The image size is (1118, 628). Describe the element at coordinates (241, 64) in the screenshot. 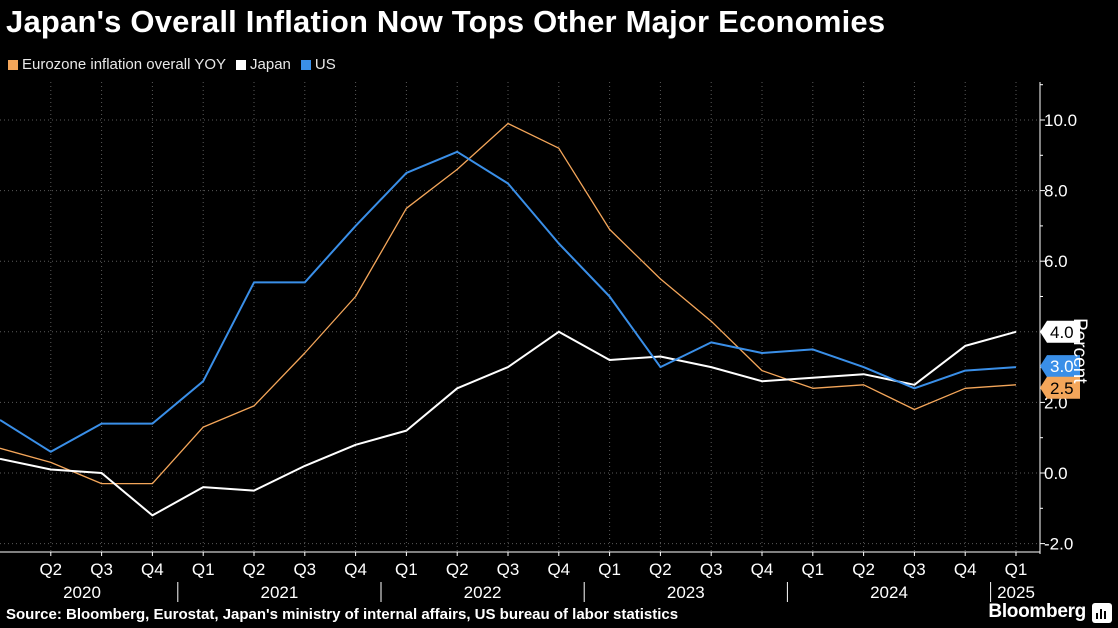

I see `legend-swatch-japan` at that location.